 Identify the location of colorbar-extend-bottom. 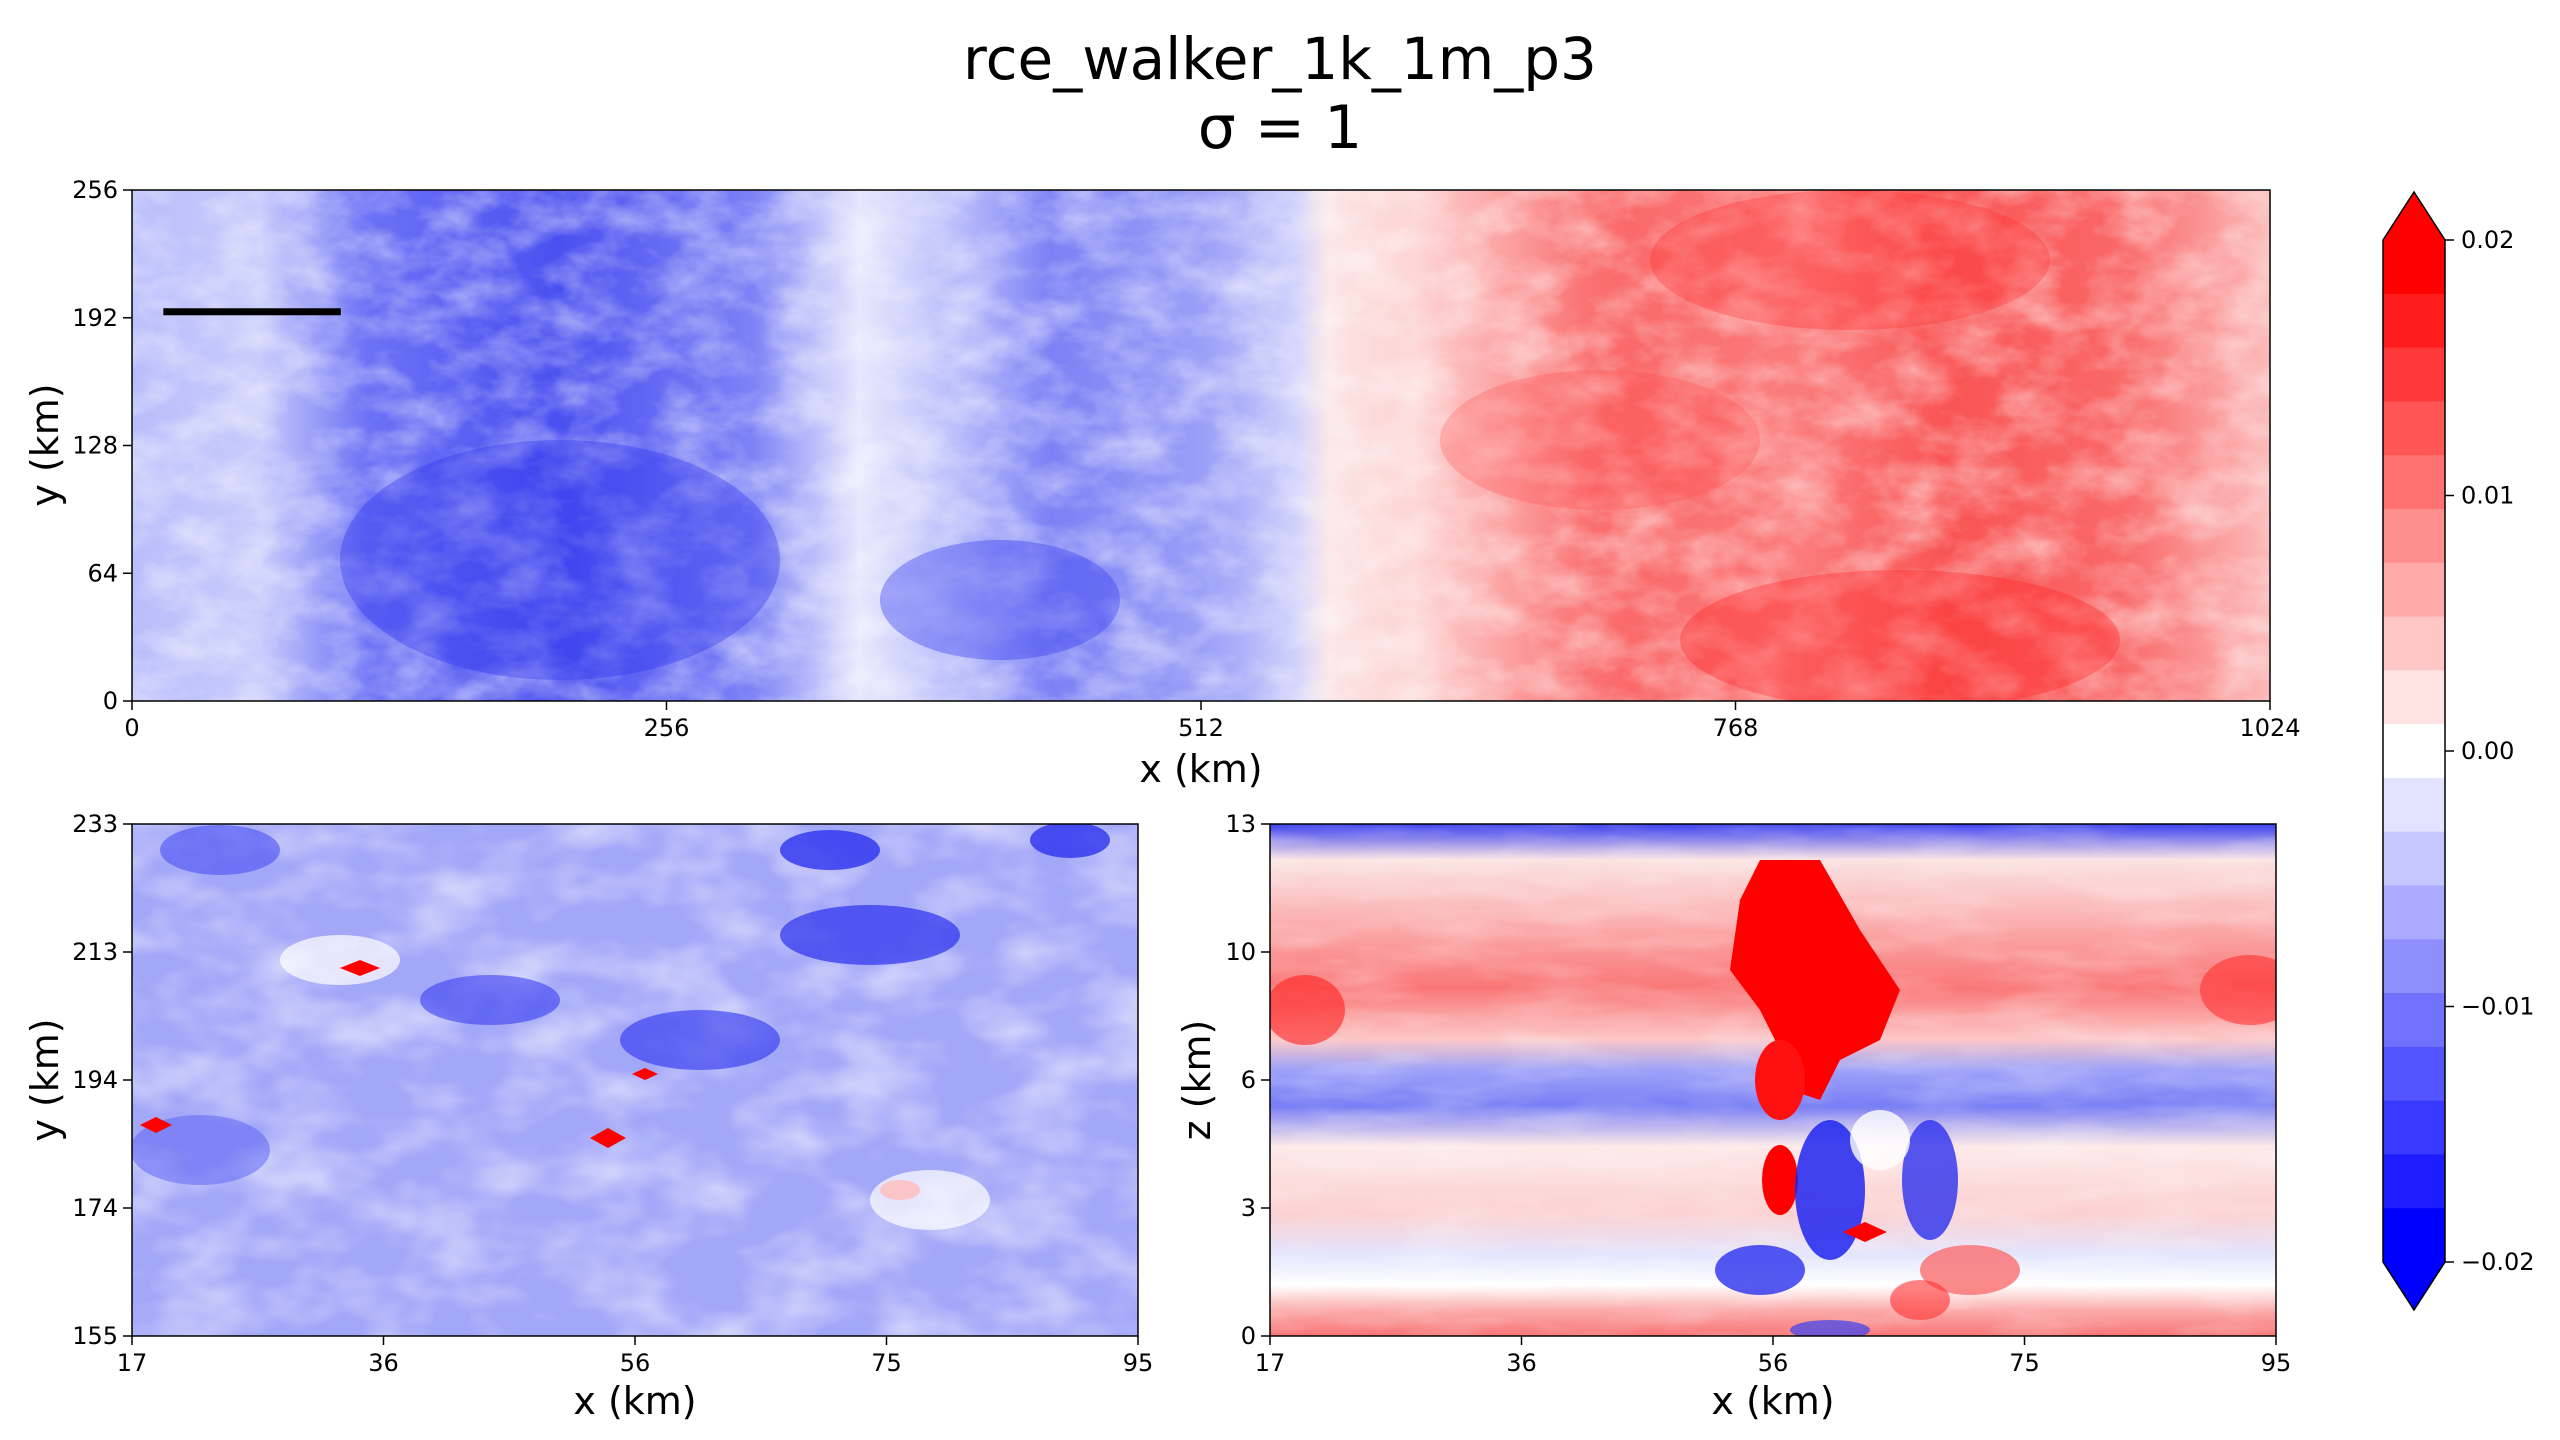
(2414, 1286).